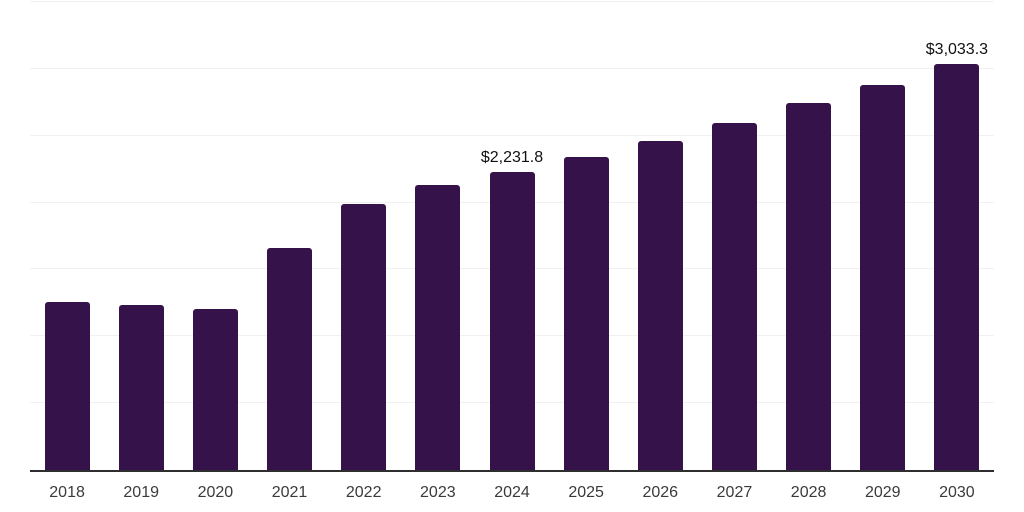 This screenshot has width=1024, height=512. What do you see at coordinates (363, 492) in the screenshot?
I see `x-tick-2022: 2022` at bounding box center [363, 492].